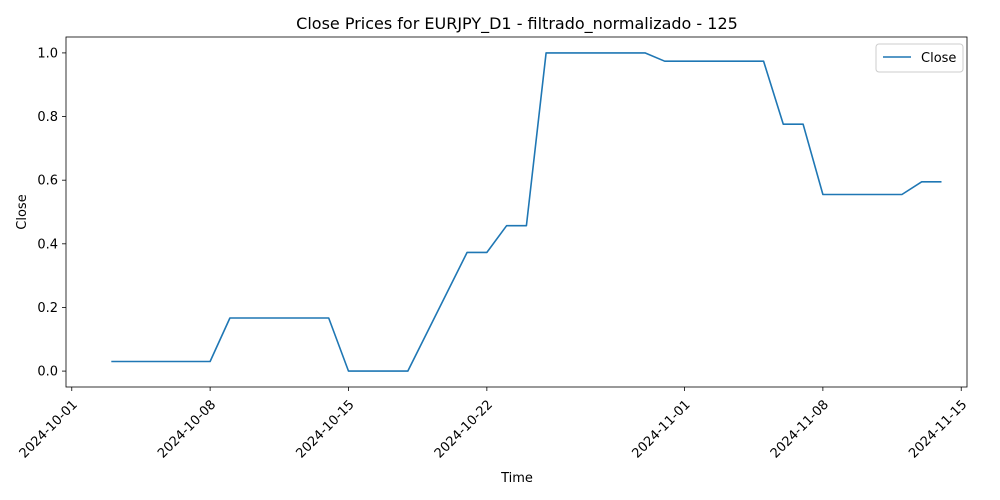  I want to click on x-axis-label: Time, so click(516, 478).